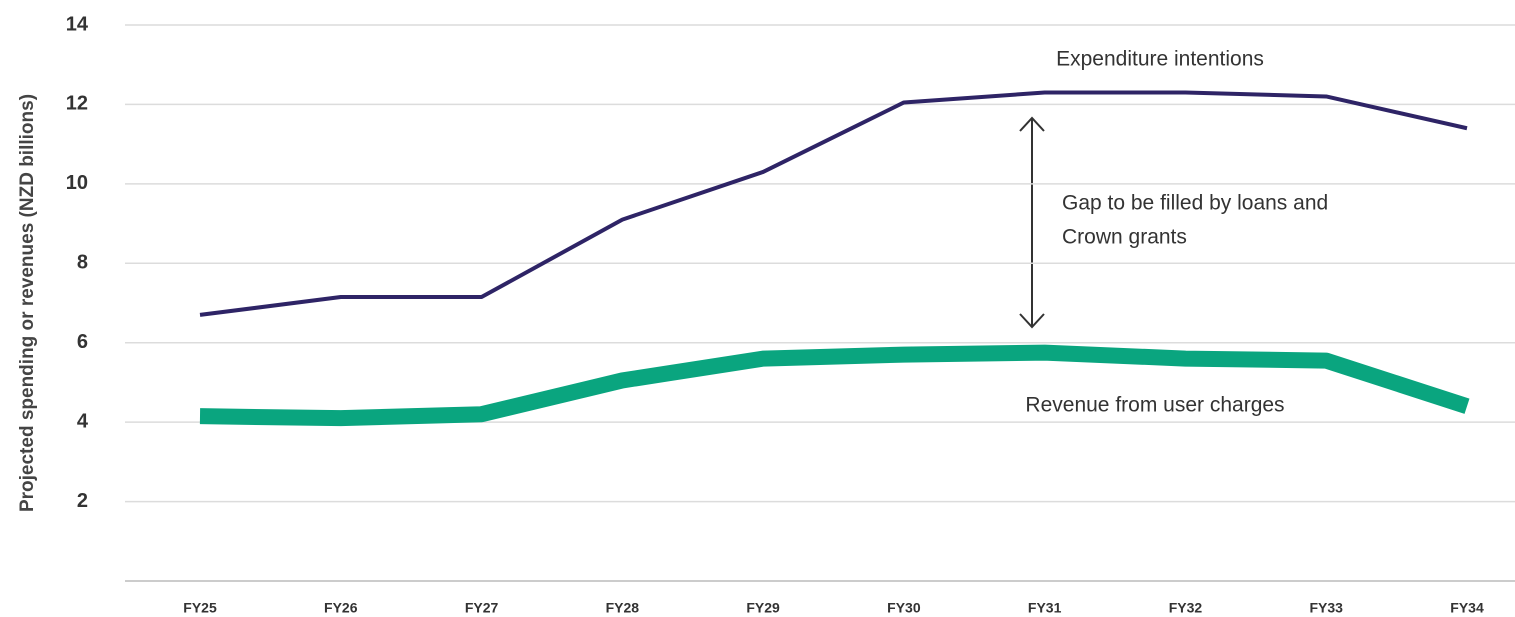 This screenshot has width=1515, height=617. Describe the element at coordinates (482, 608) in the screenshot. I see `x-tick-label: FY27` at that location.